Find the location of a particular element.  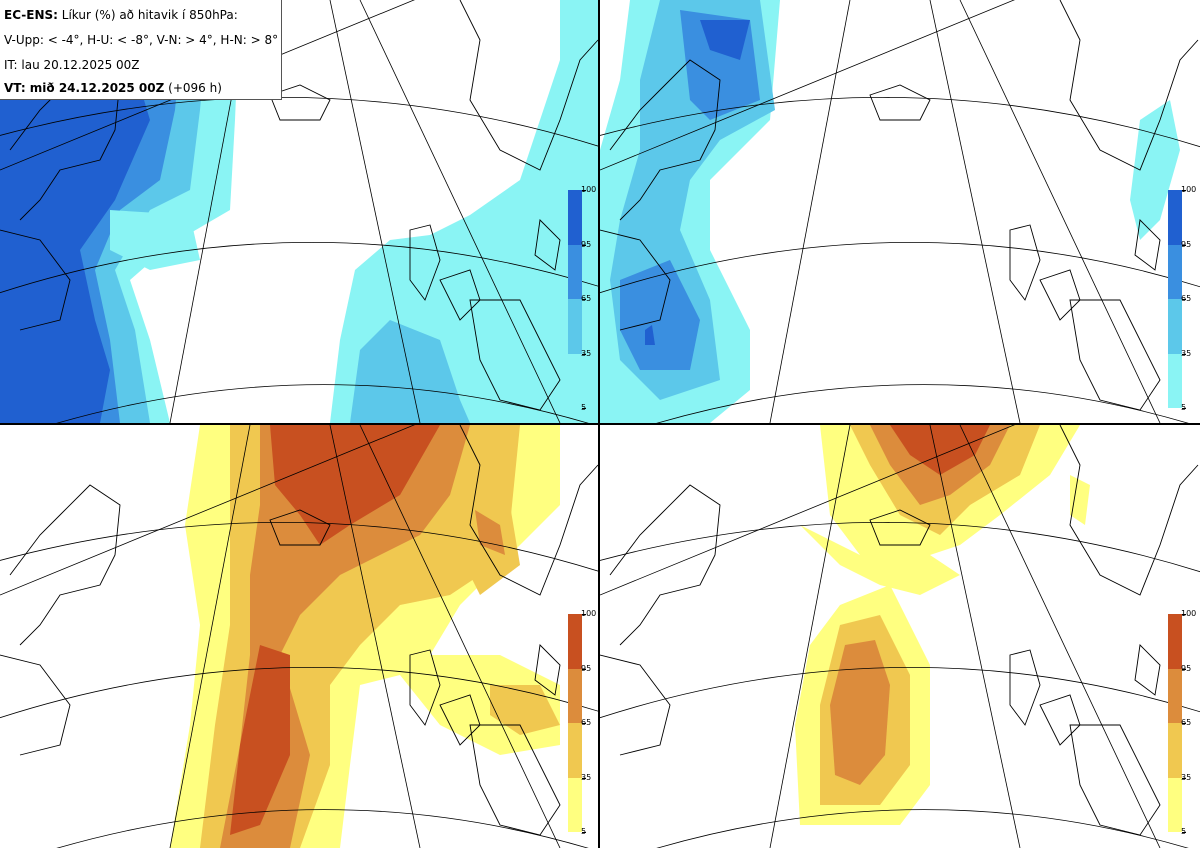

title-prefix: EC-ENS: is located at coordinates (31, 15).